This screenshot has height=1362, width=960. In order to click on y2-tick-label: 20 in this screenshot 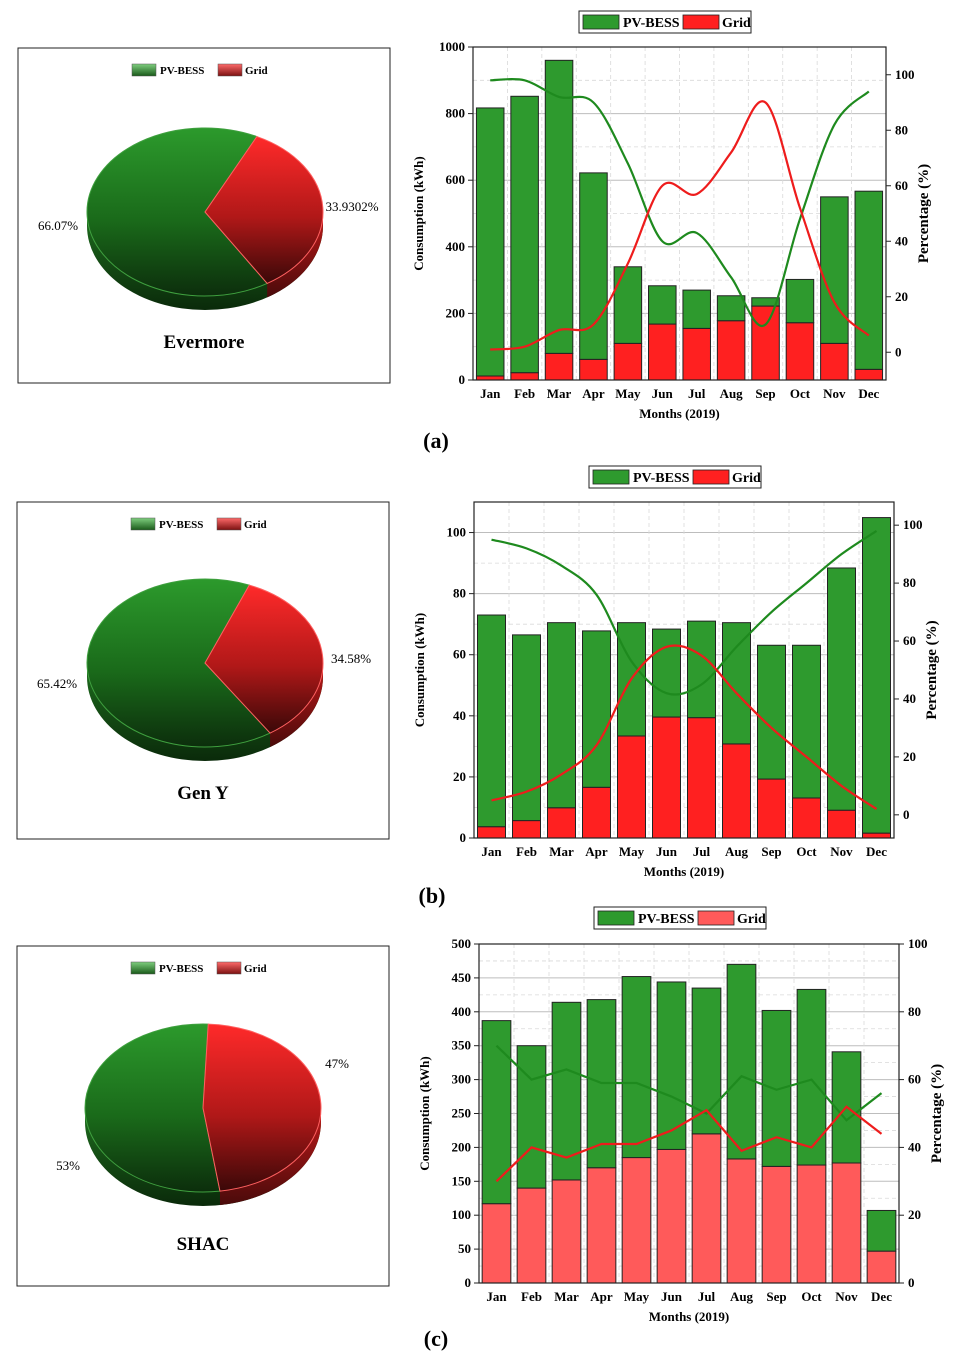, I will do `click(901, 296)`.